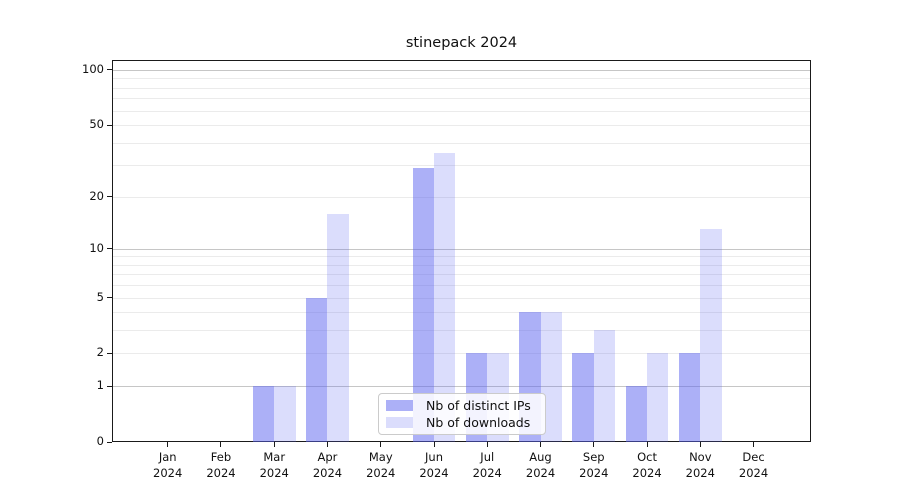 This screenshot has height=500, width=900. Describe the element at coordinates (263, 414) in the screenshot. I see `bar-mar-distinct-ips` at that location.